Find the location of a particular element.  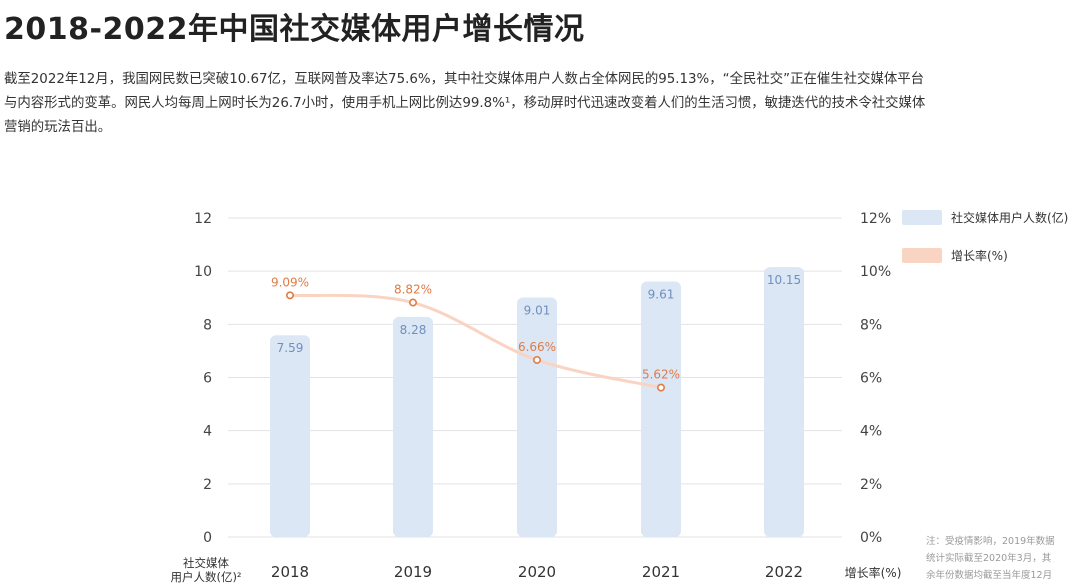

y-right-tick-label: 0% is located at coordinates (871, 538).